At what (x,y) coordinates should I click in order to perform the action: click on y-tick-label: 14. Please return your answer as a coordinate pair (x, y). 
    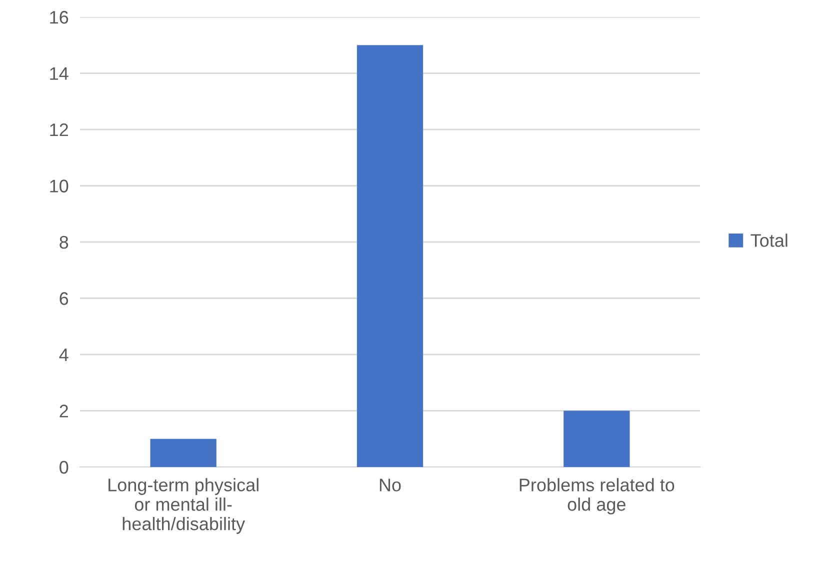
    Looking at the image, I should click on (59, 73).